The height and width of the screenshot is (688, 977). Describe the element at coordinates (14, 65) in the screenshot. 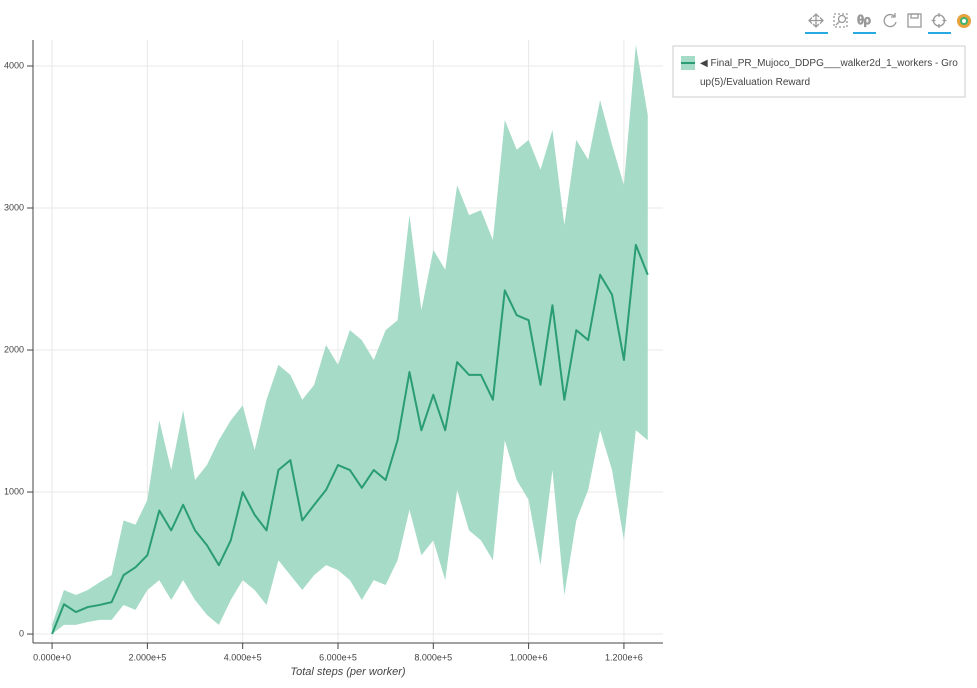

I see `y-tick-label: 4000` at that location.